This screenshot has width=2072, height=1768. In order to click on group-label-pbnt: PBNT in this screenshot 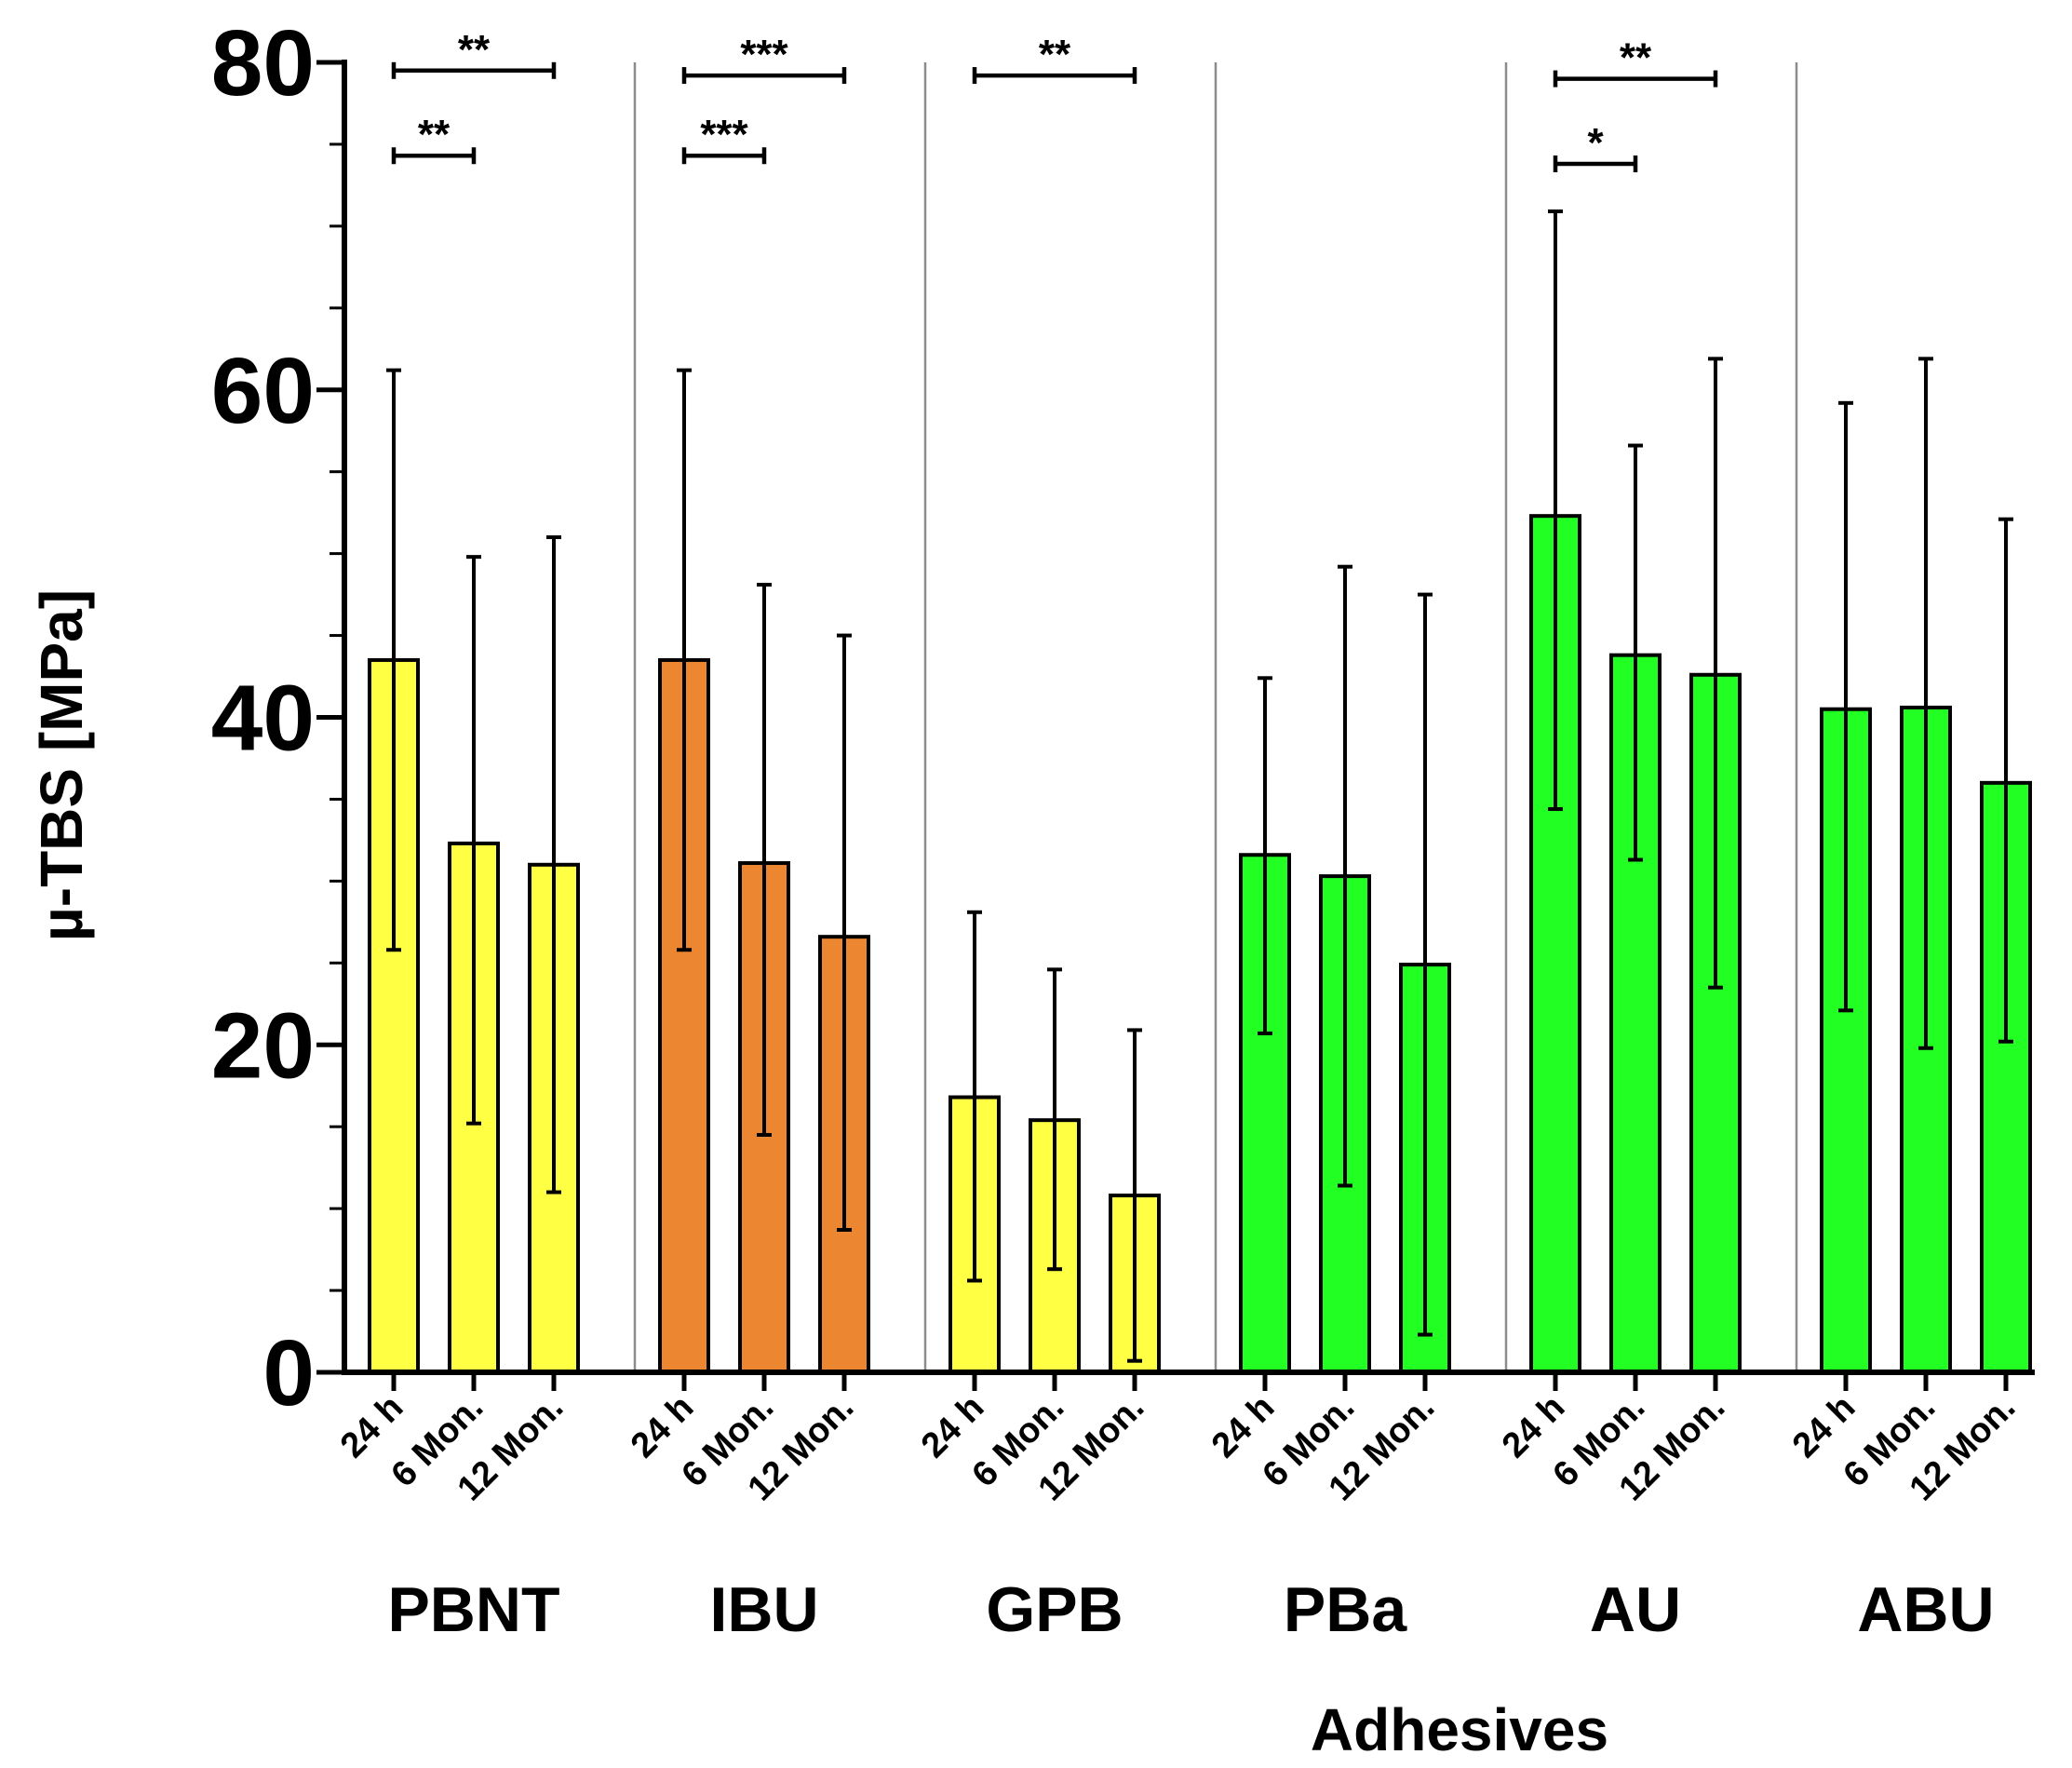, I will do `click(473, 1609)`.